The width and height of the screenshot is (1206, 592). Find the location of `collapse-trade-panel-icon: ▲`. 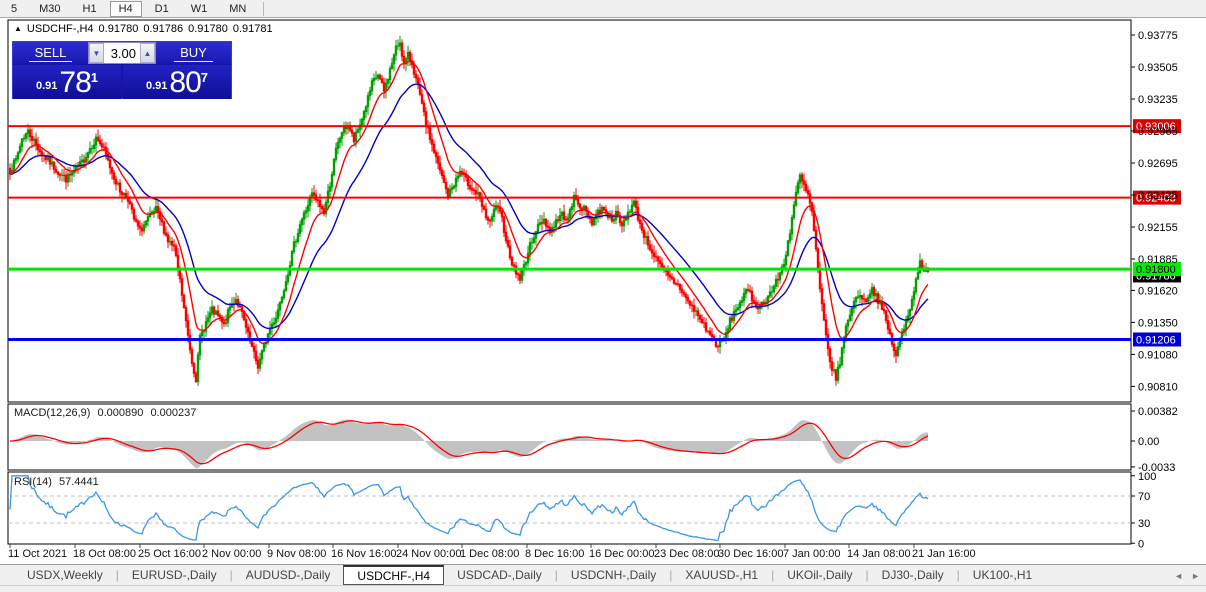

collapse-trade-panel-icon: ▲ is located at coordinates (18, 28).